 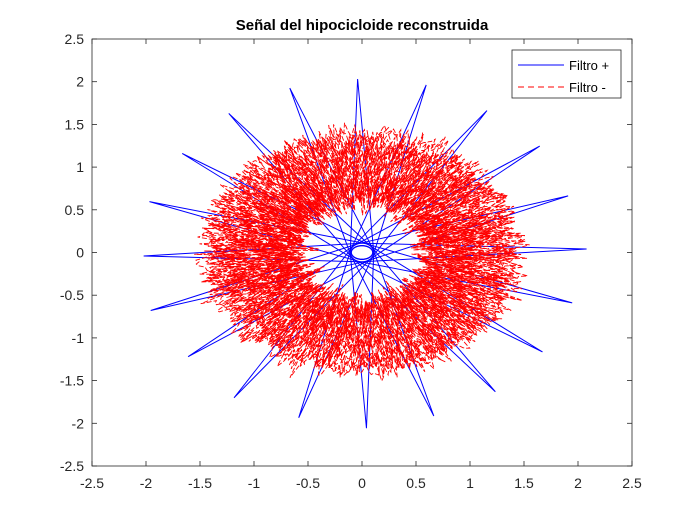 What do you see at coordinates (72, 381) in the screenshot?
I see `y-tick-label: -1.5` at bounding box center [72, 381].